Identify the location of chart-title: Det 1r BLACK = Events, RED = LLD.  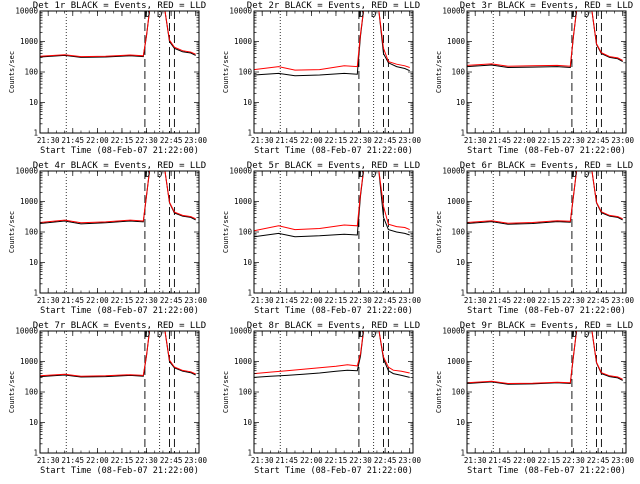
(119, 6).